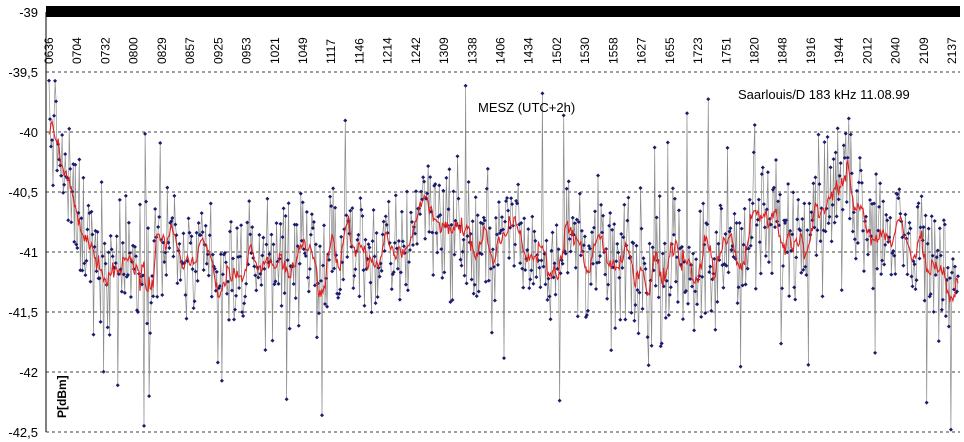 The image size is (964, 442). What do you see at coordinates (28, 12) in the screenshot?
I see `y-tick-label: -39` at bounding box center [28, 12].